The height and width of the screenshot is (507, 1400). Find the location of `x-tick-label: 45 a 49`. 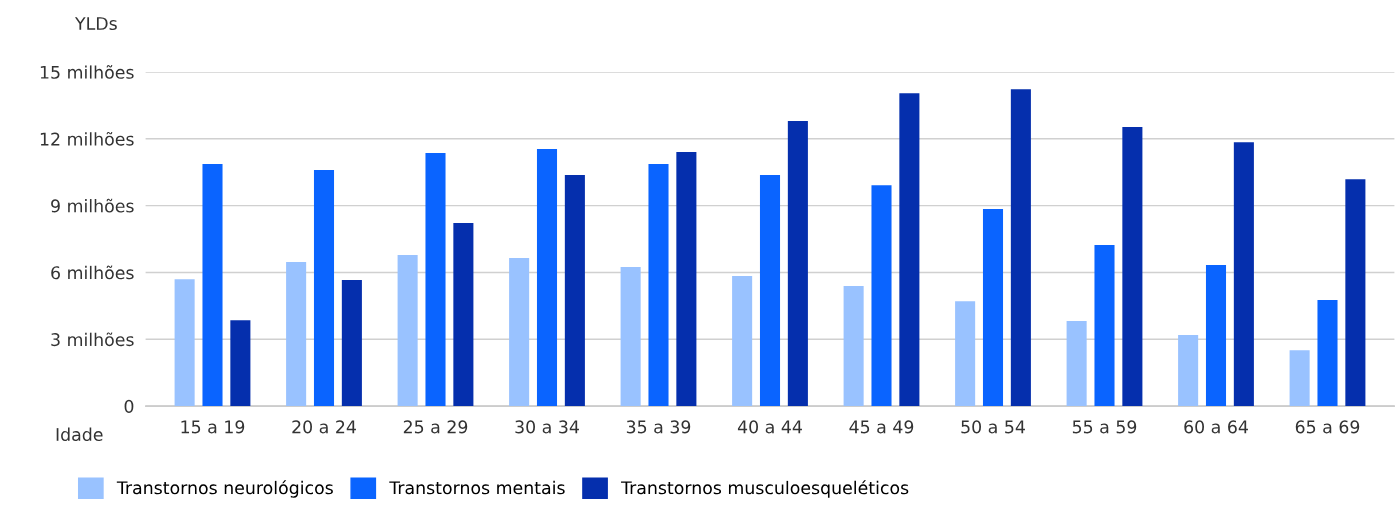

x-tick-label: 45 a 49 is located at coordinates (881, 427).